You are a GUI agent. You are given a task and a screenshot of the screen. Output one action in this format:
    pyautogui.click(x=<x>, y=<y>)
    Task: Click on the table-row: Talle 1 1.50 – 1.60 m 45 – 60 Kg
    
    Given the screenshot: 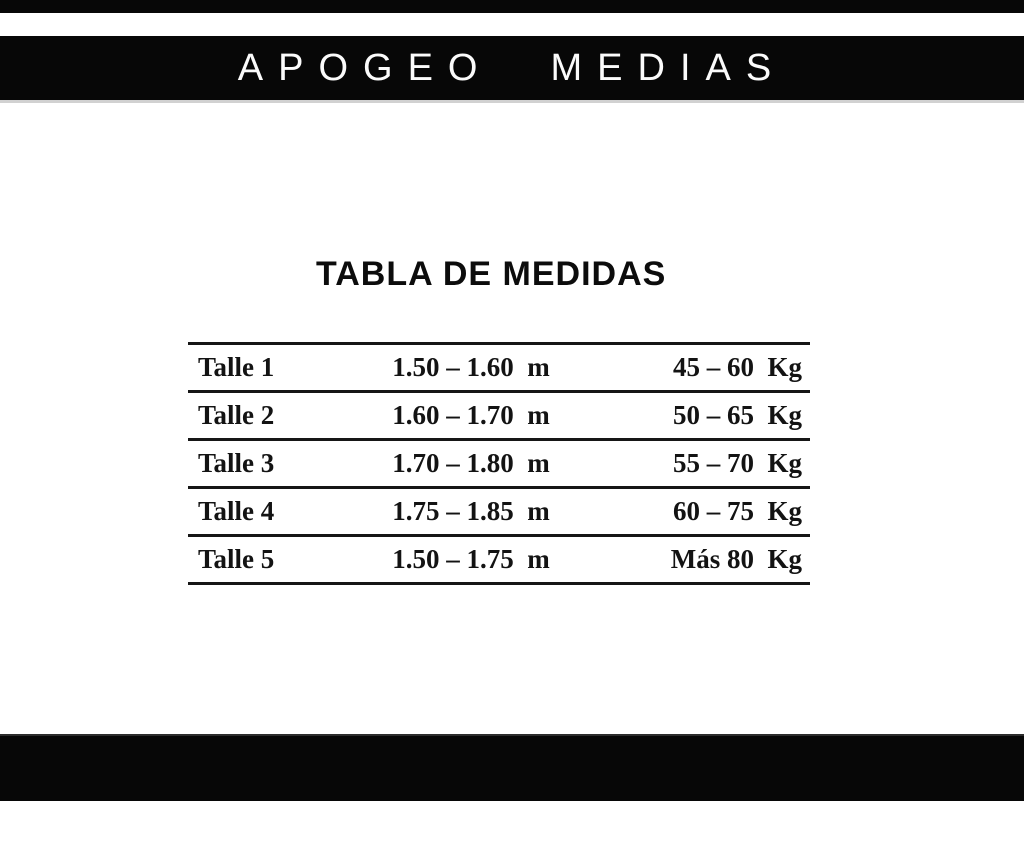 What is the action you would take?
    pyautogui.click(x=499, y=366)
    